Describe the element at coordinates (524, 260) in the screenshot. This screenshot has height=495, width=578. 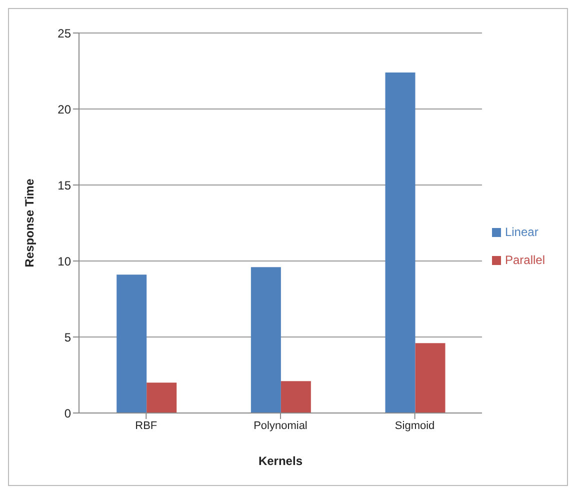
I see `legend-label: Parallel` at that location.